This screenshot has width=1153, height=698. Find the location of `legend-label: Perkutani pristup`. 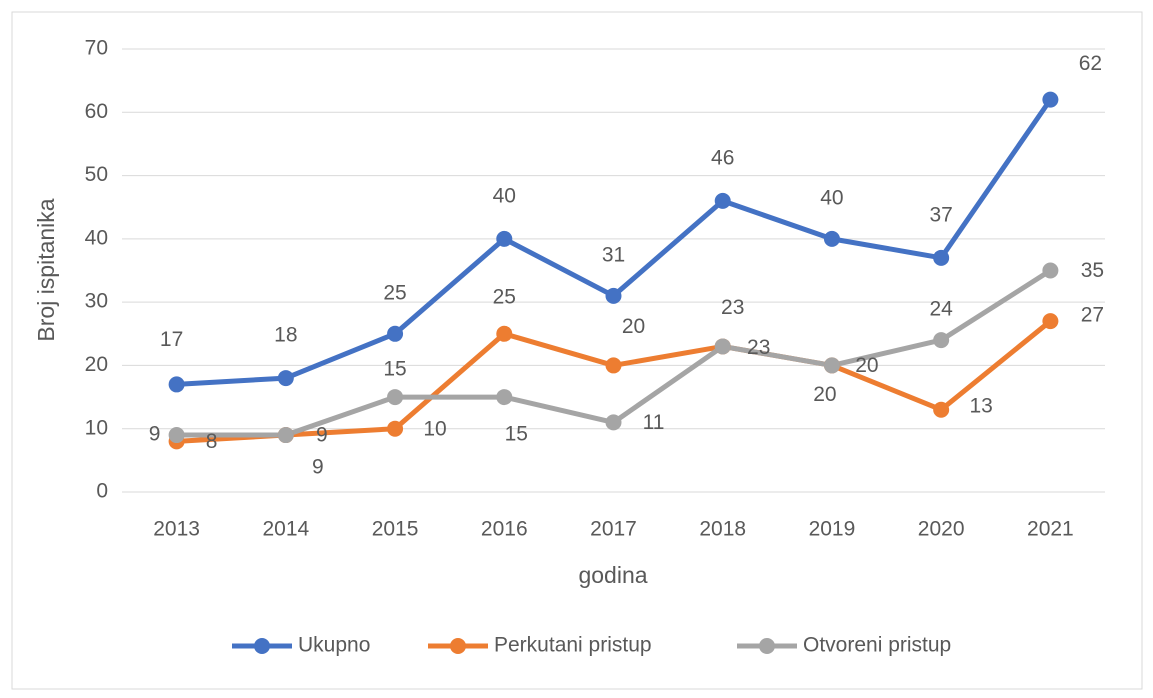

legend-label: Perkutani pristup is located at coordinates (573, 645).